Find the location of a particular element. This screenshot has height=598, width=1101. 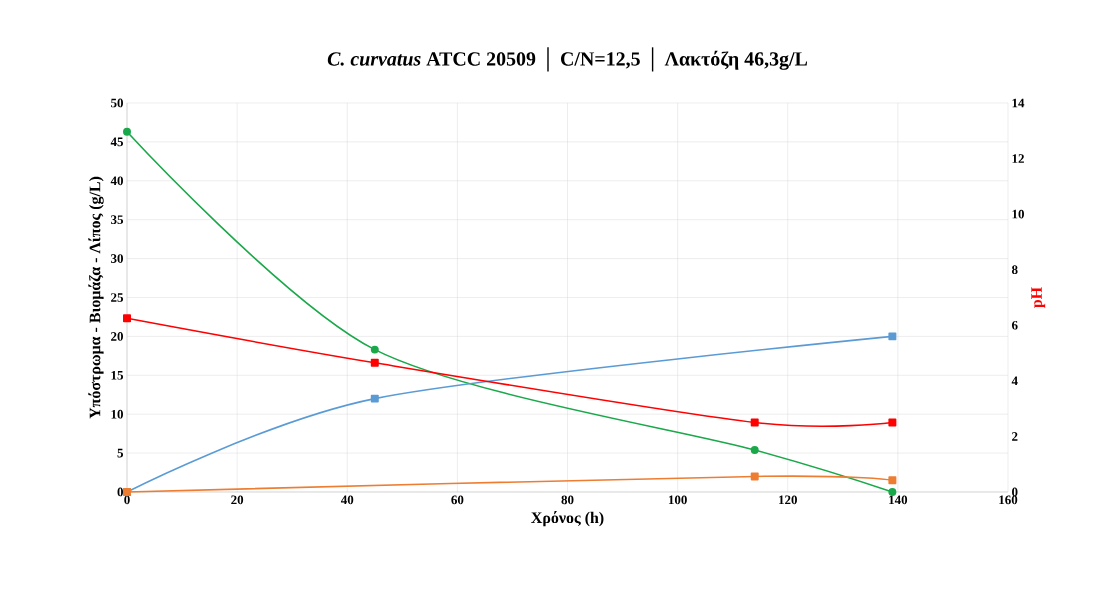

x-tick-label: 20 is located at coordinates (237, 500).